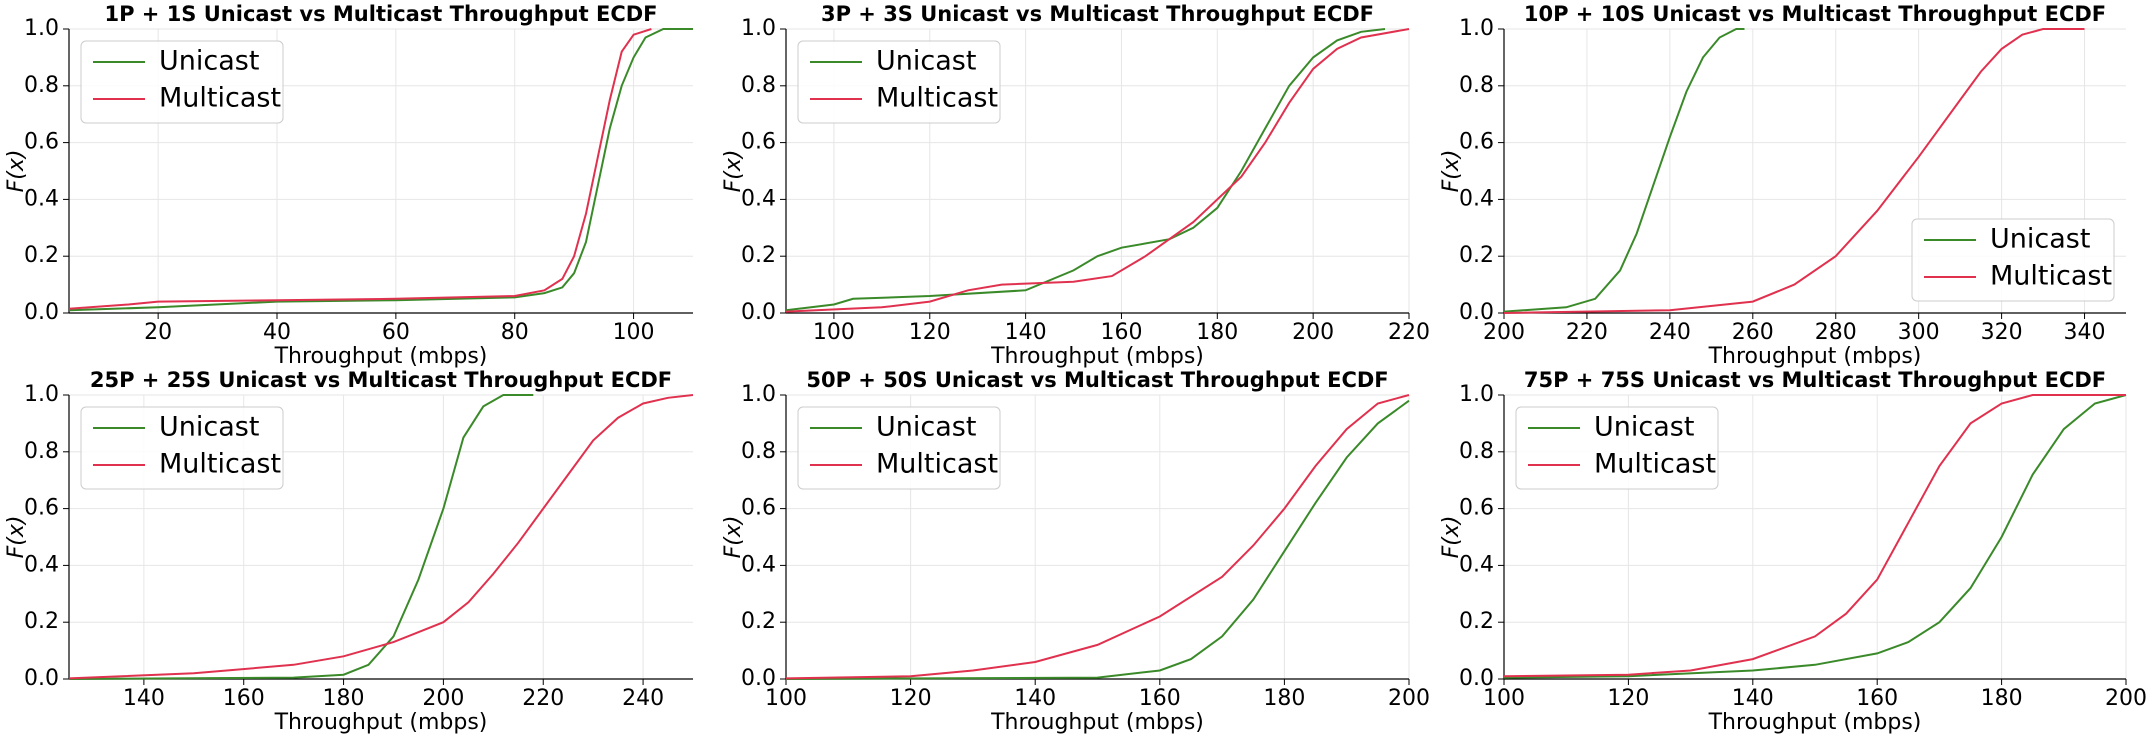 The image size is (2152, 736). What do you see at coordinates (2085, 332) in the screenshot?
I see `x-tick-label: 340` at bounding box center [2085, 332].